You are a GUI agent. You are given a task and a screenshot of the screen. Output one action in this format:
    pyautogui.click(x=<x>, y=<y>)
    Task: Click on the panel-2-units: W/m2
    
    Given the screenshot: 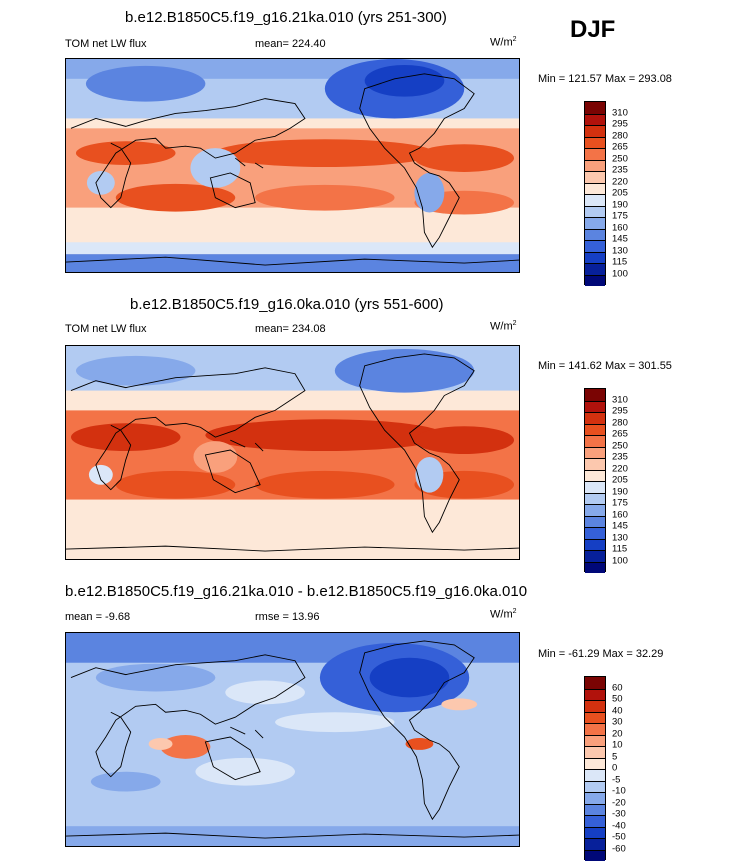 What is the action you would take?
    pyautogui.click(x=503, y=326)
    